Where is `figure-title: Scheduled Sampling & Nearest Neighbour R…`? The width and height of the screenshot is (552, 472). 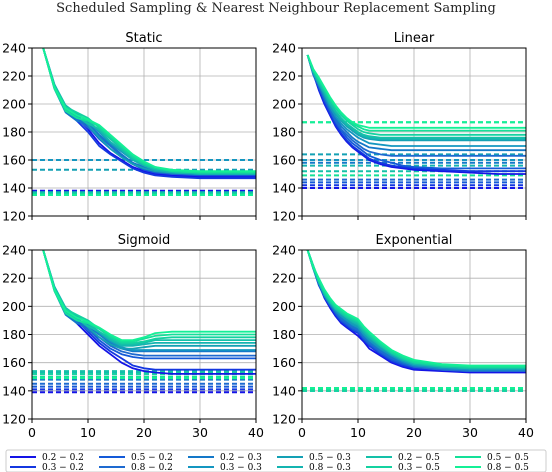
figure-title: Scheduled Sampling & Nearest Neighbour R… is located at coordinates (276, 8).